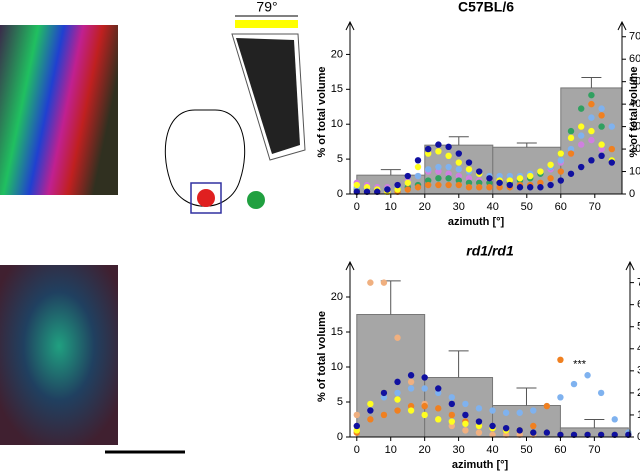  Describe the element at coordinates (595, 207) in the screenshot. I see `x-tick-label: 70` at that location.